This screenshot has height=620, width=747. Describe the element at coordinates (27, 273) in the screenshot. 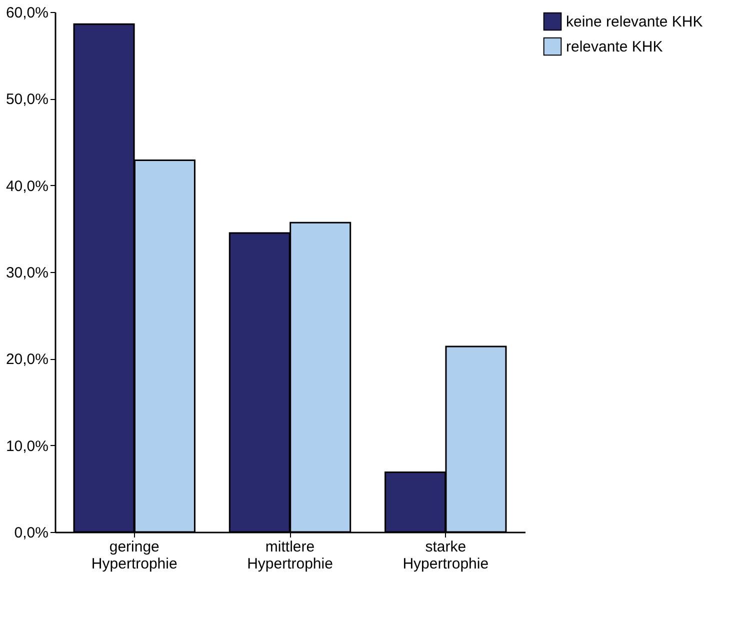

I see `y-tick-label: 30,0%` at that location.